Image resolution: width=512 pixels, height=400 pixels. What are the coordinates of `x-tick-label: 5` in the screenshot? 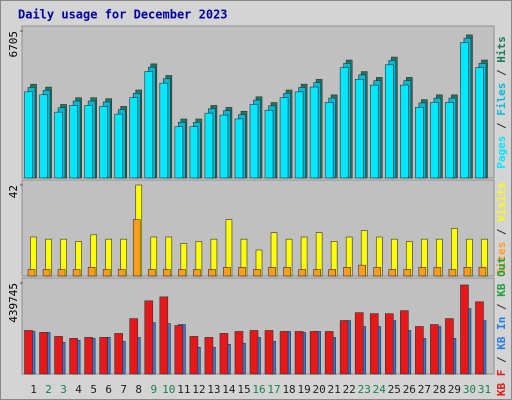 It's located at (93, 389).